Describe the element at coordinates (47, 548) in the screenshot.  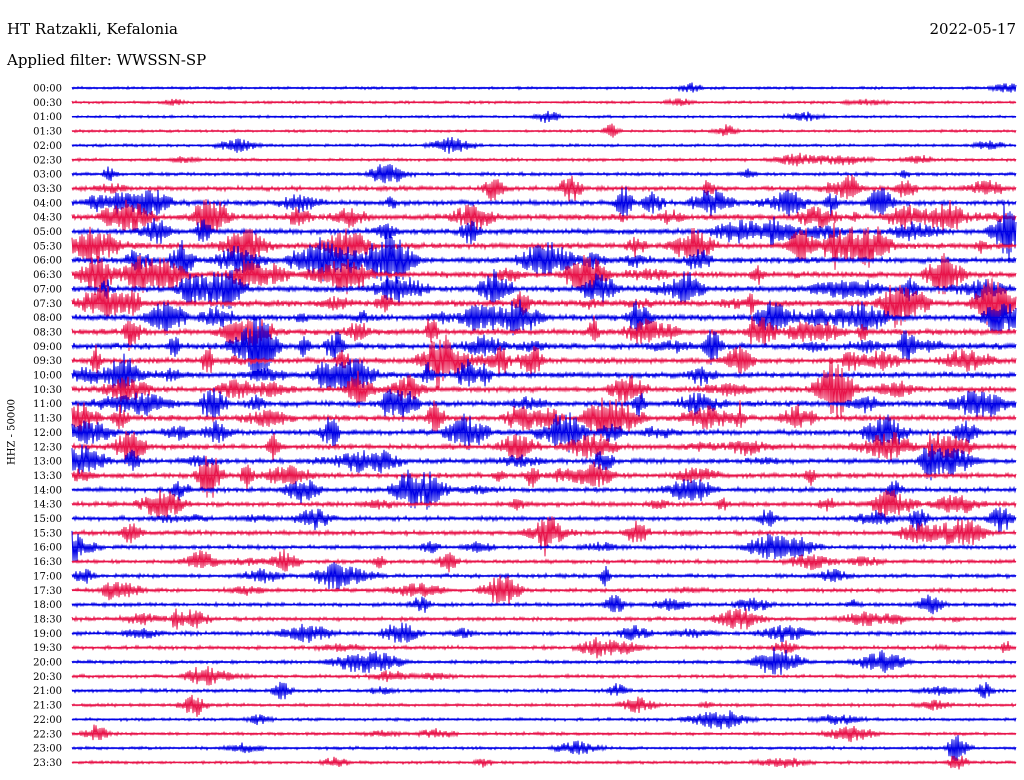
I see `tick-label-1600: 16:00` at that location.